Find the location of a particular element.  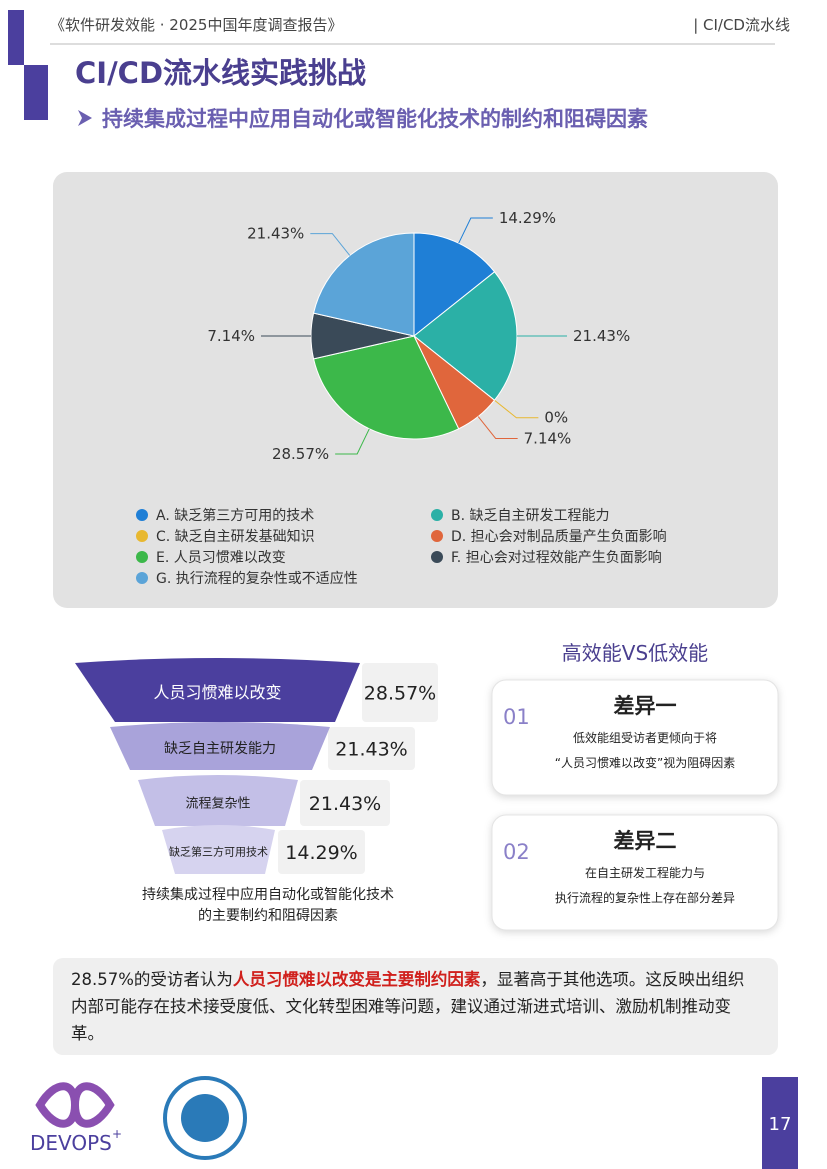

legend-label: D. 担心会对制品质量产生负面影响 is located at coordinates (559, 537).